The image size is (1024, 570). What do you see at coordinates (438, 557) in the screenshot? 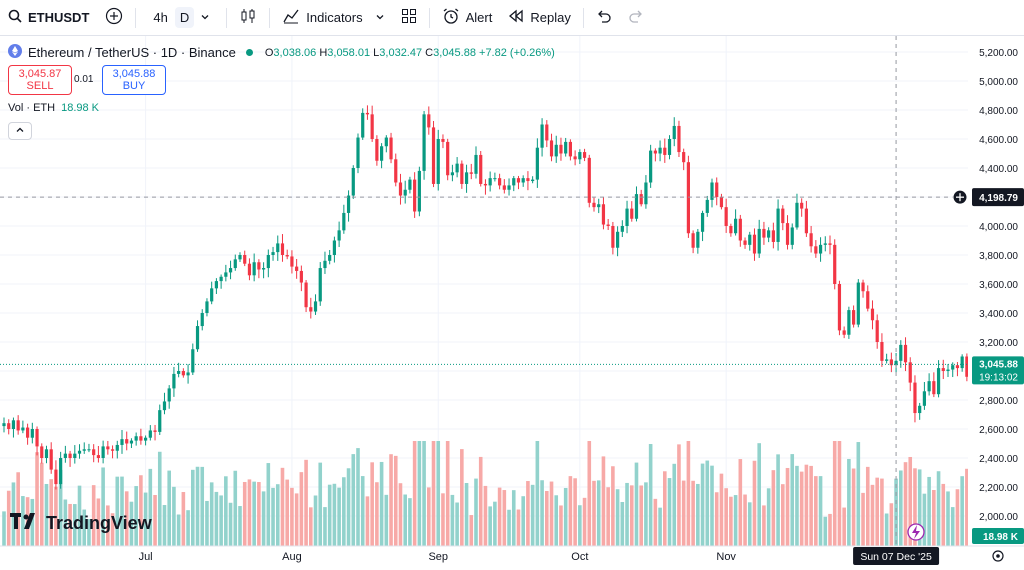
I see `x-tick-label: Sep` at bounding box center [438, 557].